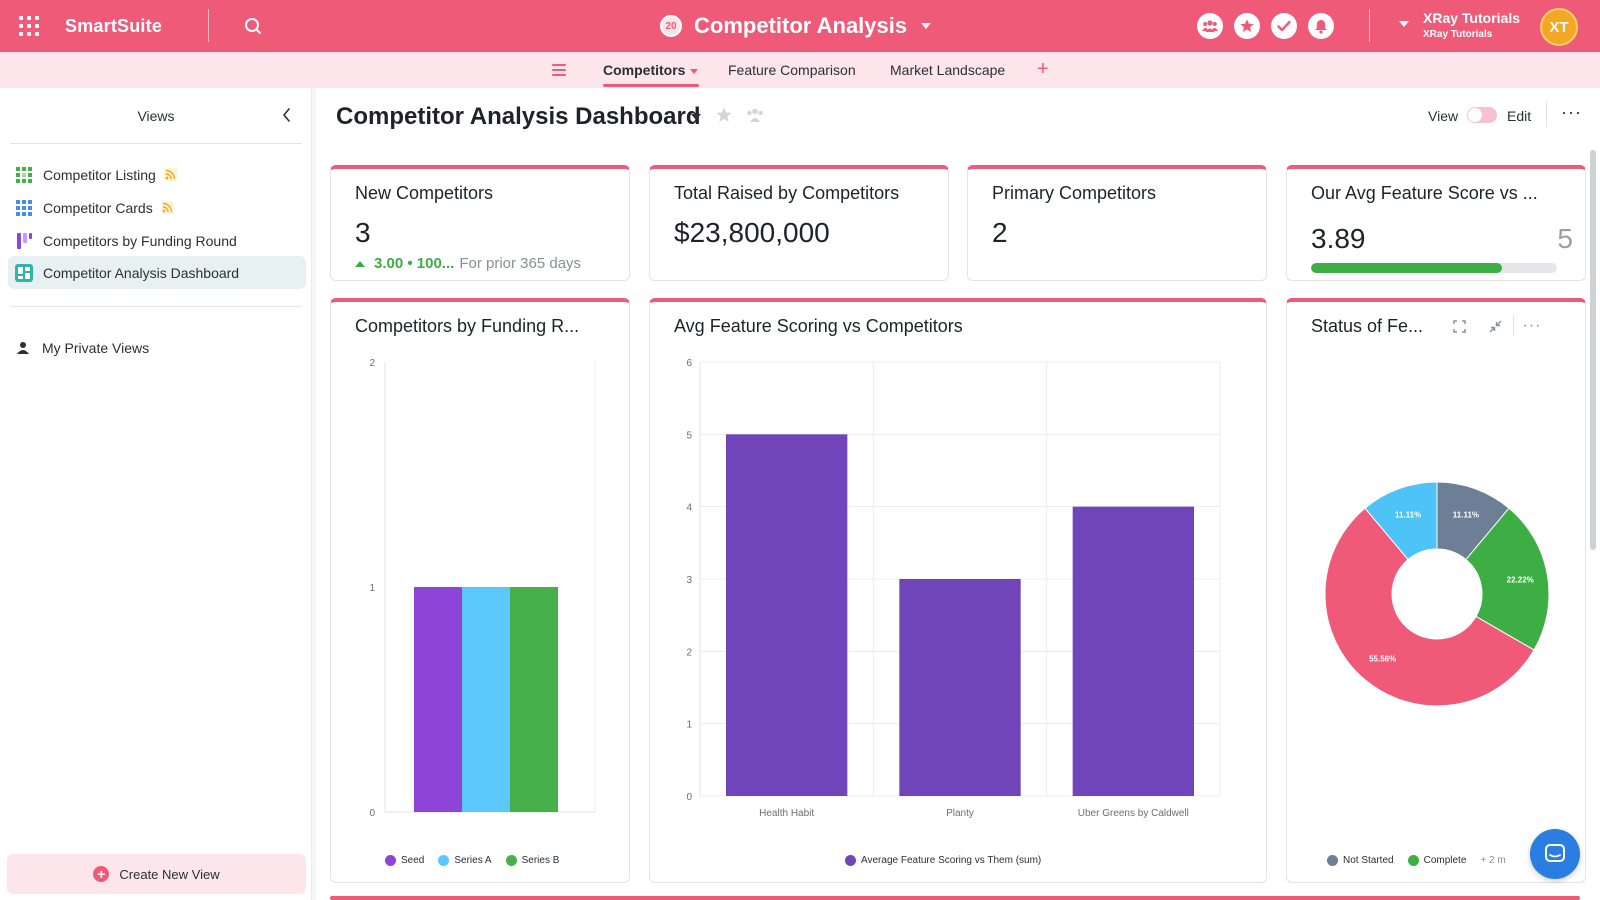  I want to click on sidebar-item-label: Competitors by Funding Round, so click(140, 240).